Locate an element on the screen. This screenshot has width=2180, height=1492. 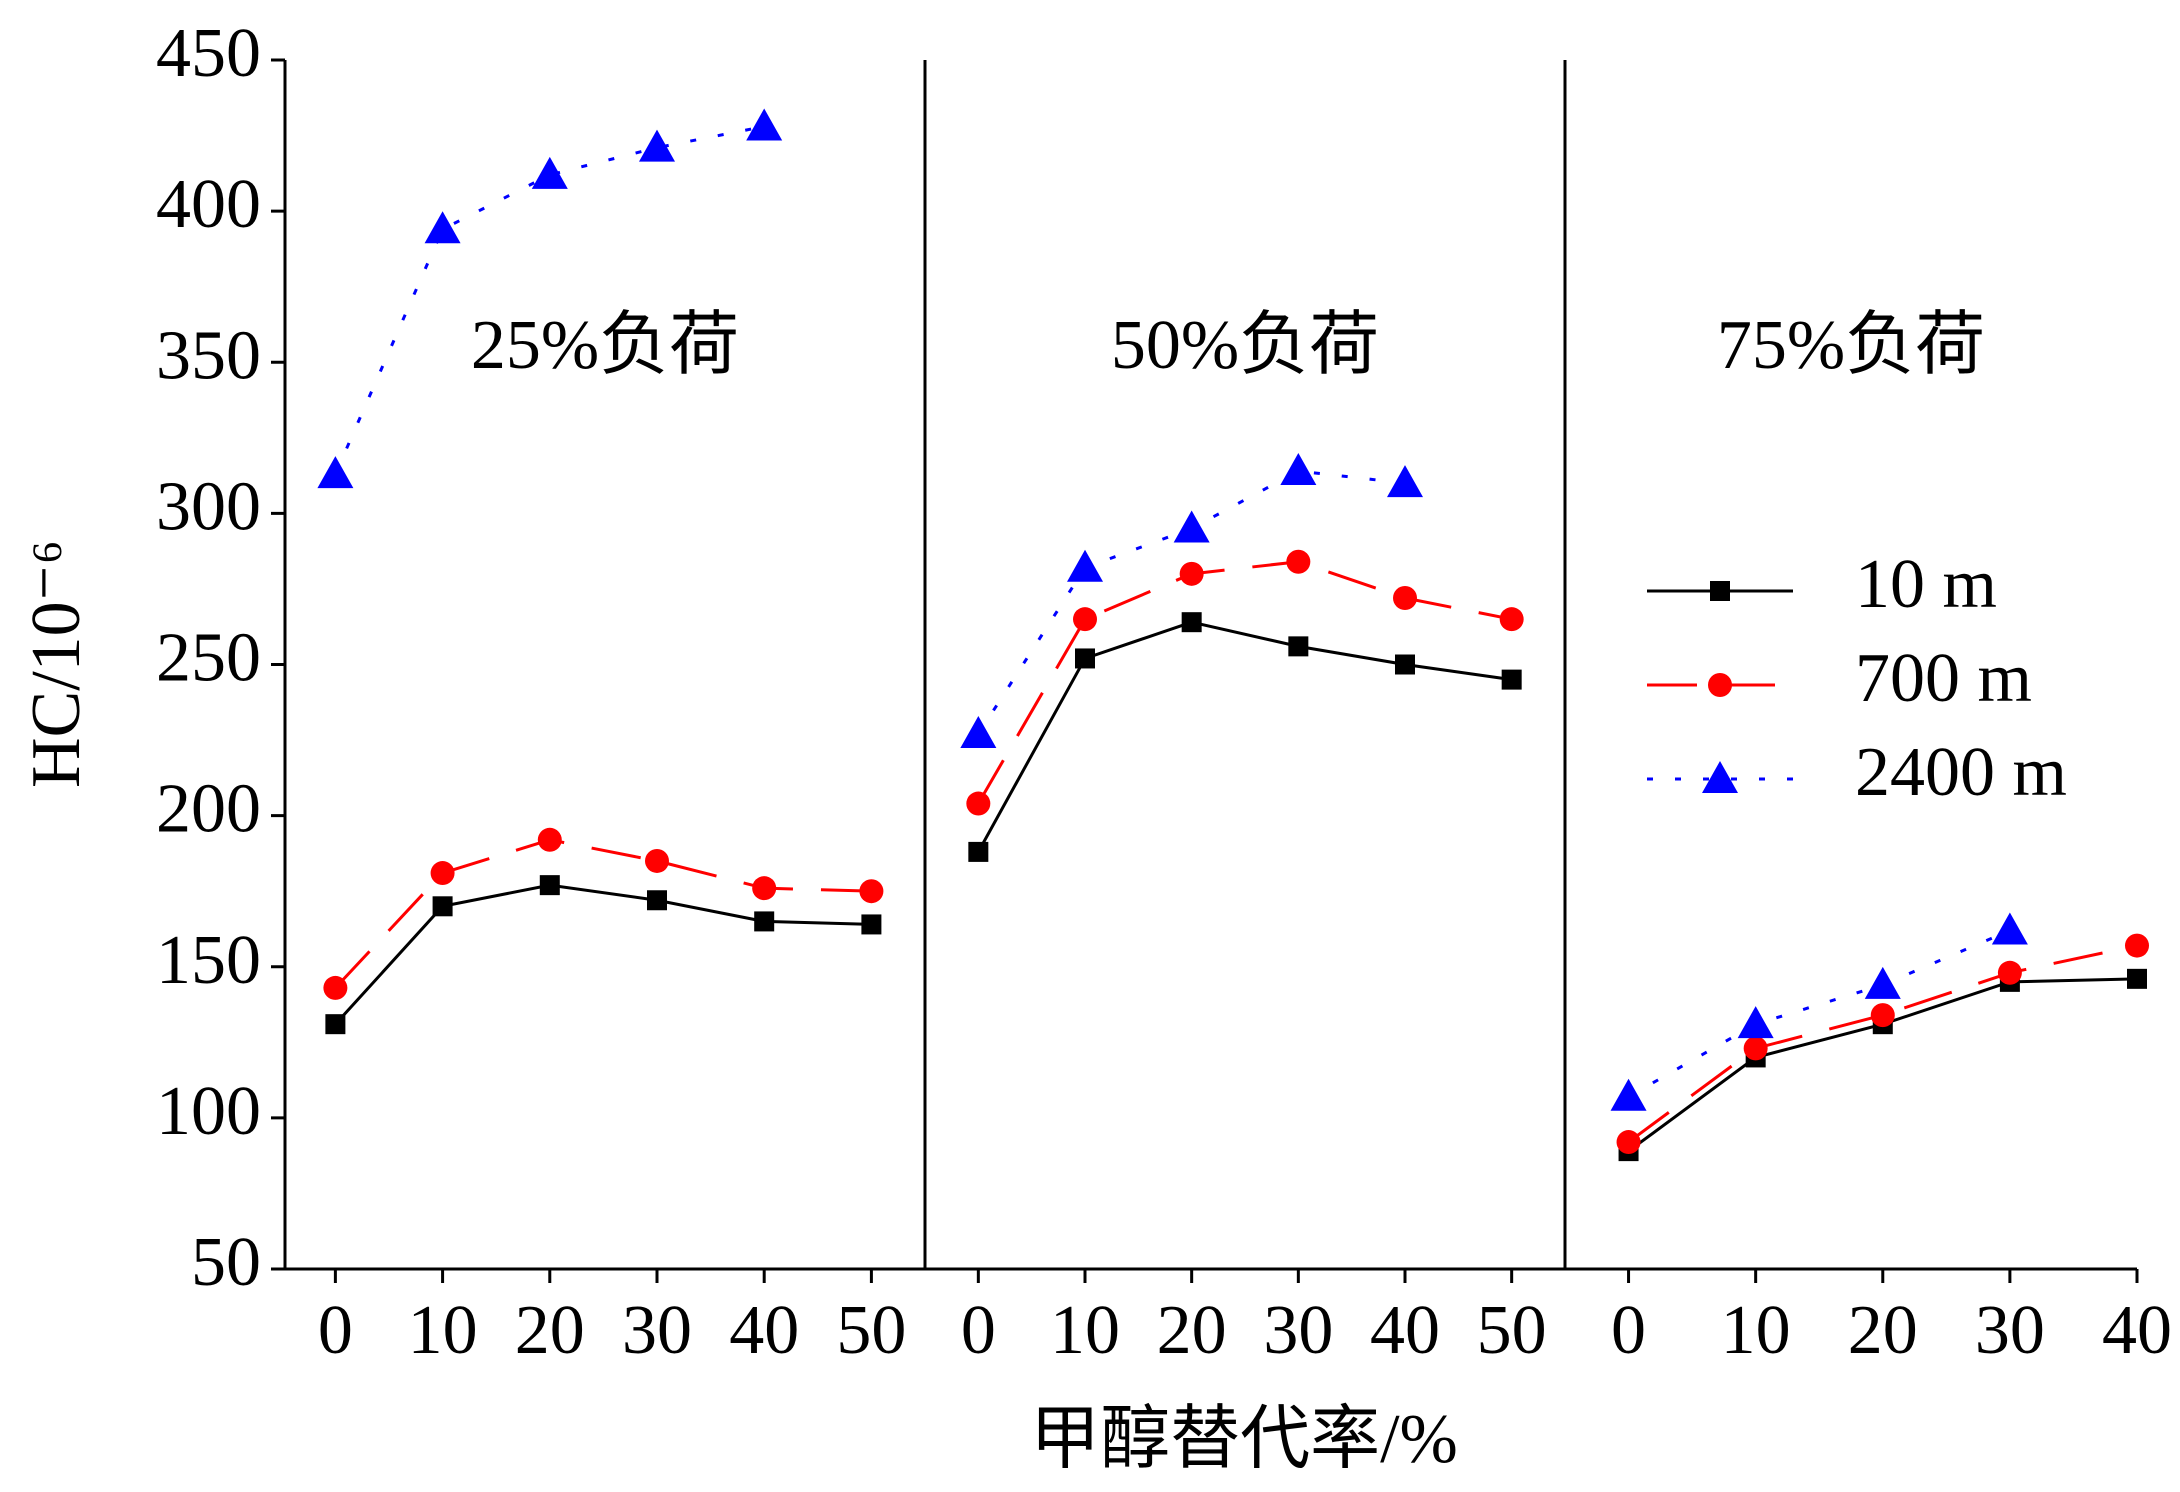
y-tick-label: 300 is located at coordinates (208, 506).